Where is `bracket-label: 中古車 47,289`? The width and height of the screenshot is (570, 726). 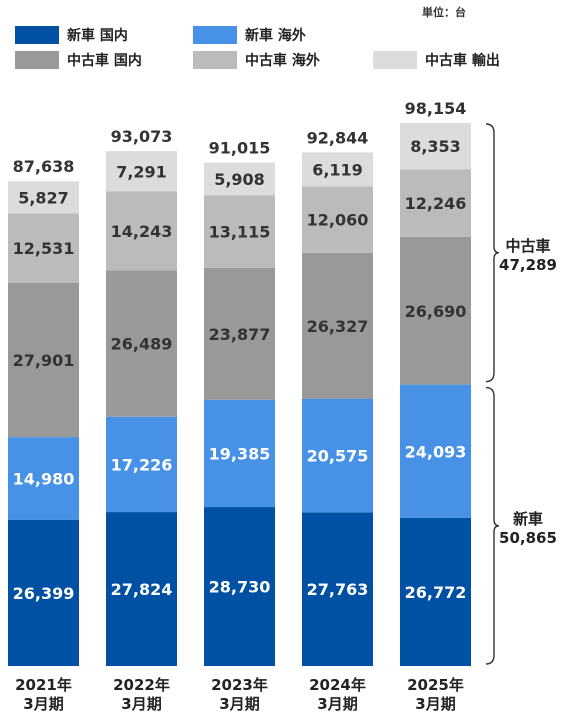 bracket-label: 中古車 47,289 is located at coordinates (528, 255).